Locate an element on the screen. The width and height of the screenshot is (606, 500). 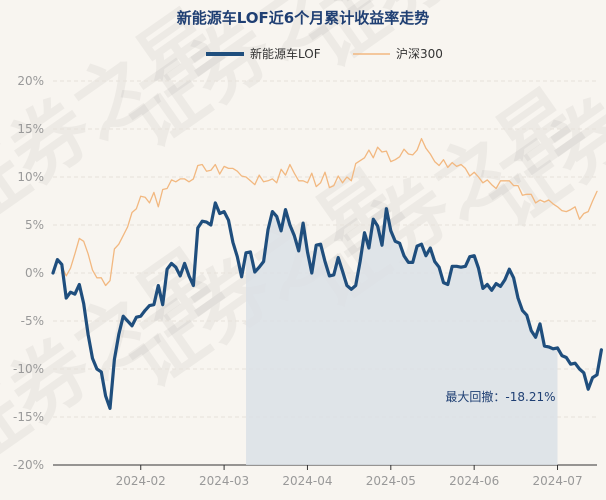
x-tick-label: 2024-04 is located at coordinates (307, 481).